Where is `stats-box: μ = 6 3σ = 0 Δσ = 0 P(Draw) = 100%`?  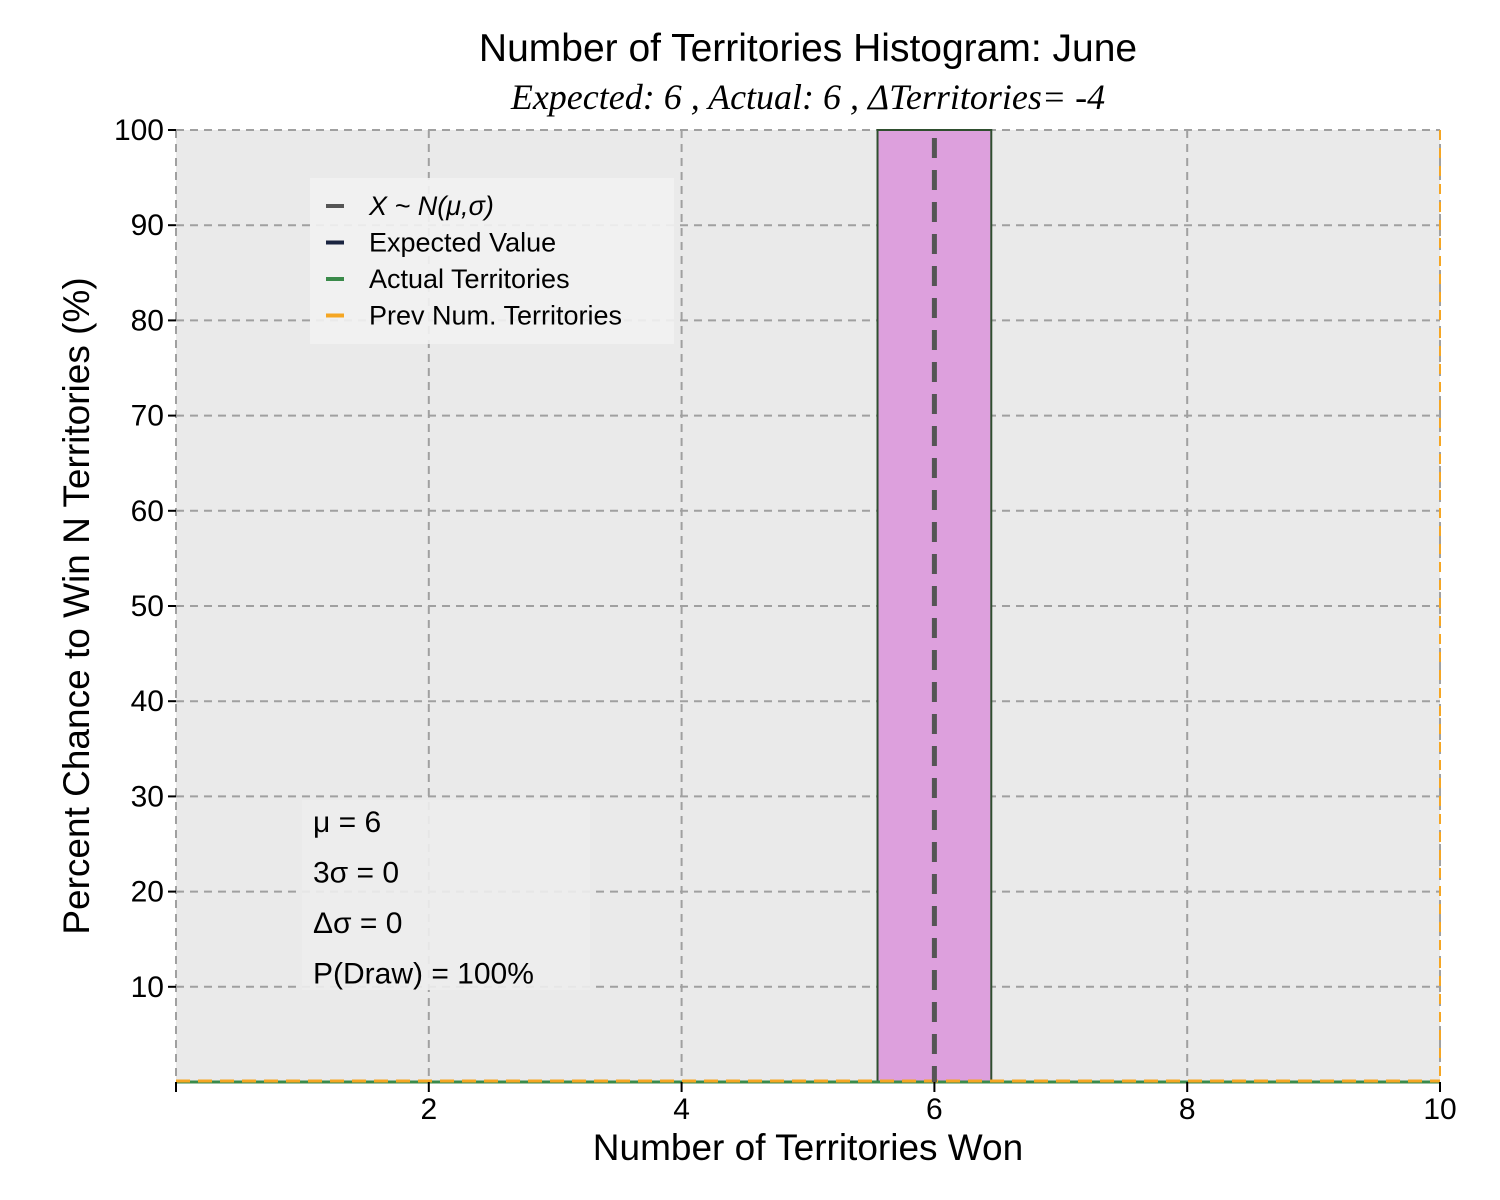
stats-box: μ = 6 3σ = 0 Δσ = 0 P(Draw) = 100% is located at coordinates (446, 895).